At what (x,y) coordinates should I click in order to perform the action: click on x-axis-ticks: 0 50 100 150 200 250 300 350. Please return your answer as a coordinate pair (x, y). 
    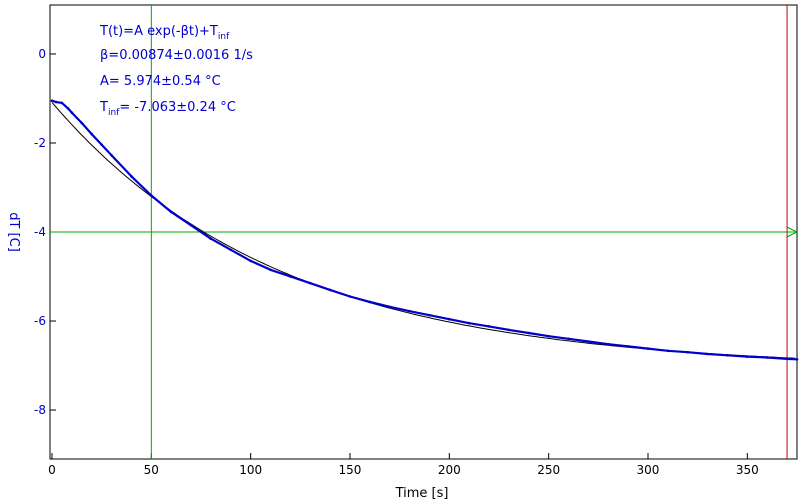
    Looking at the image, I should click on (403, 465).